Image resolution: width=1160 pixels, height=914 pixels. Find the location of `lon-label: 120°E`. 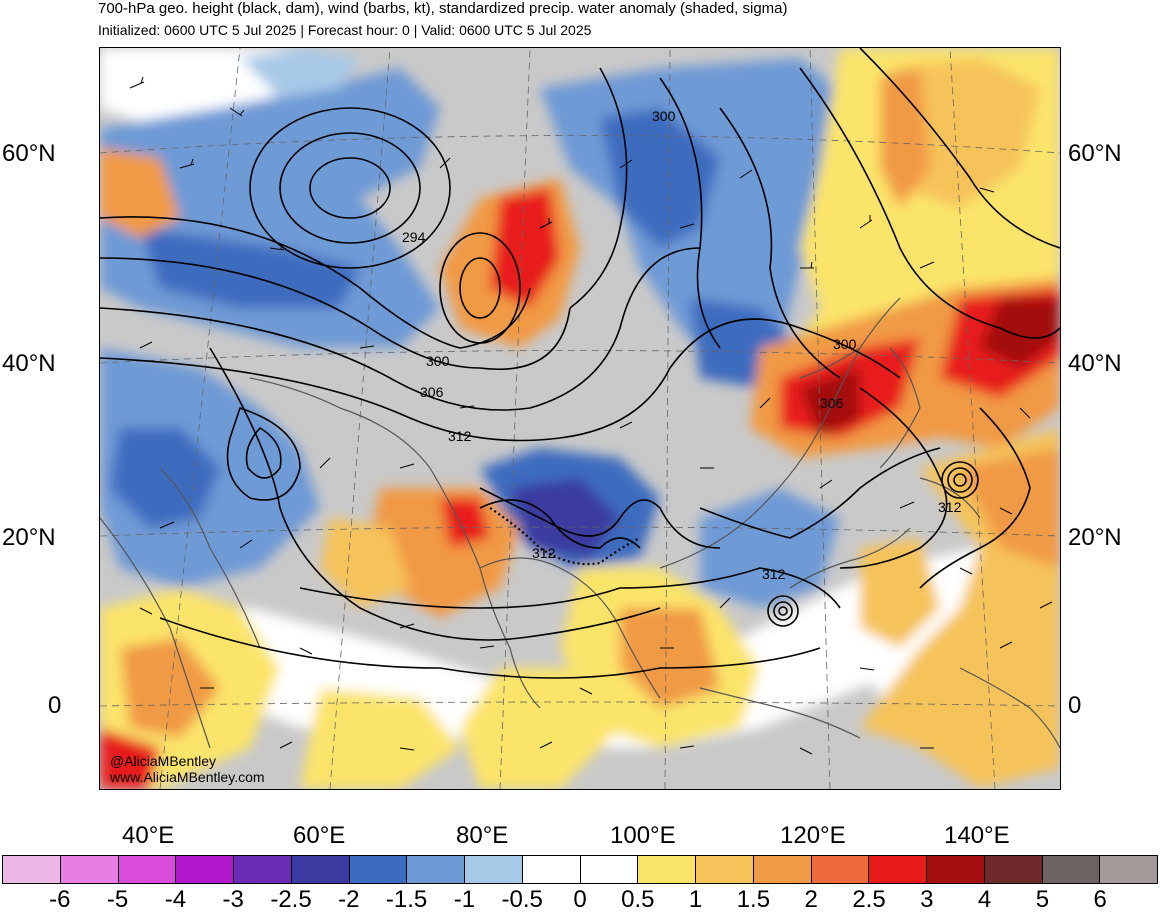

lon-label: 120°E is located at coordinates (813, 835).